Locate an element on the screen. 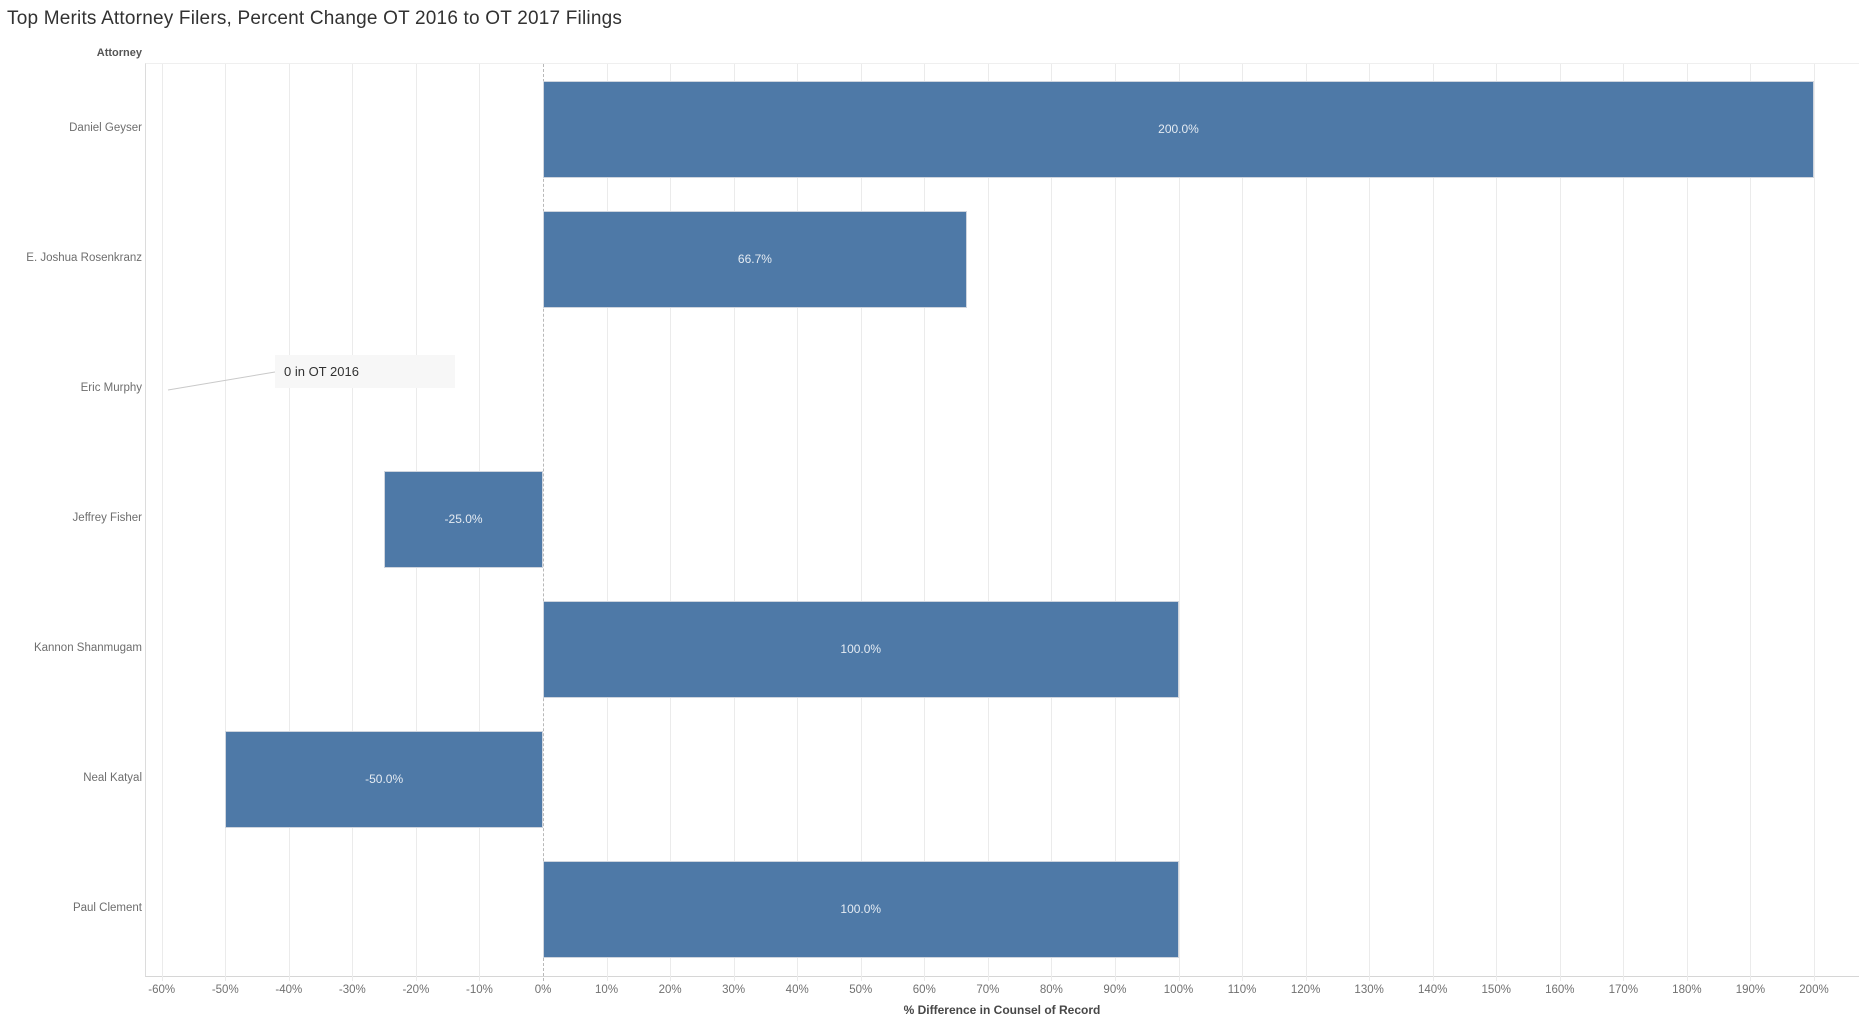 This screenshot has width=1859, height=1029. category-label: Eric Murphy is located at coordinates (111, 388).